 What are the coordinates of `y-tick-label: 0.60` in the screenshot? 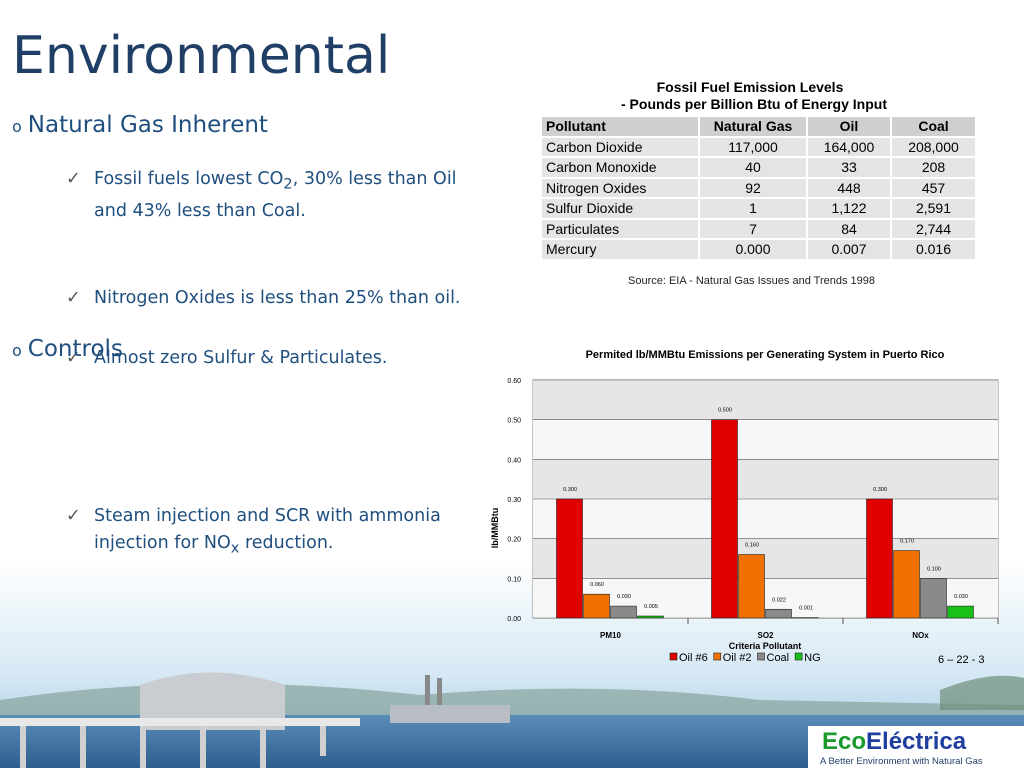 It's located at (514, 381).